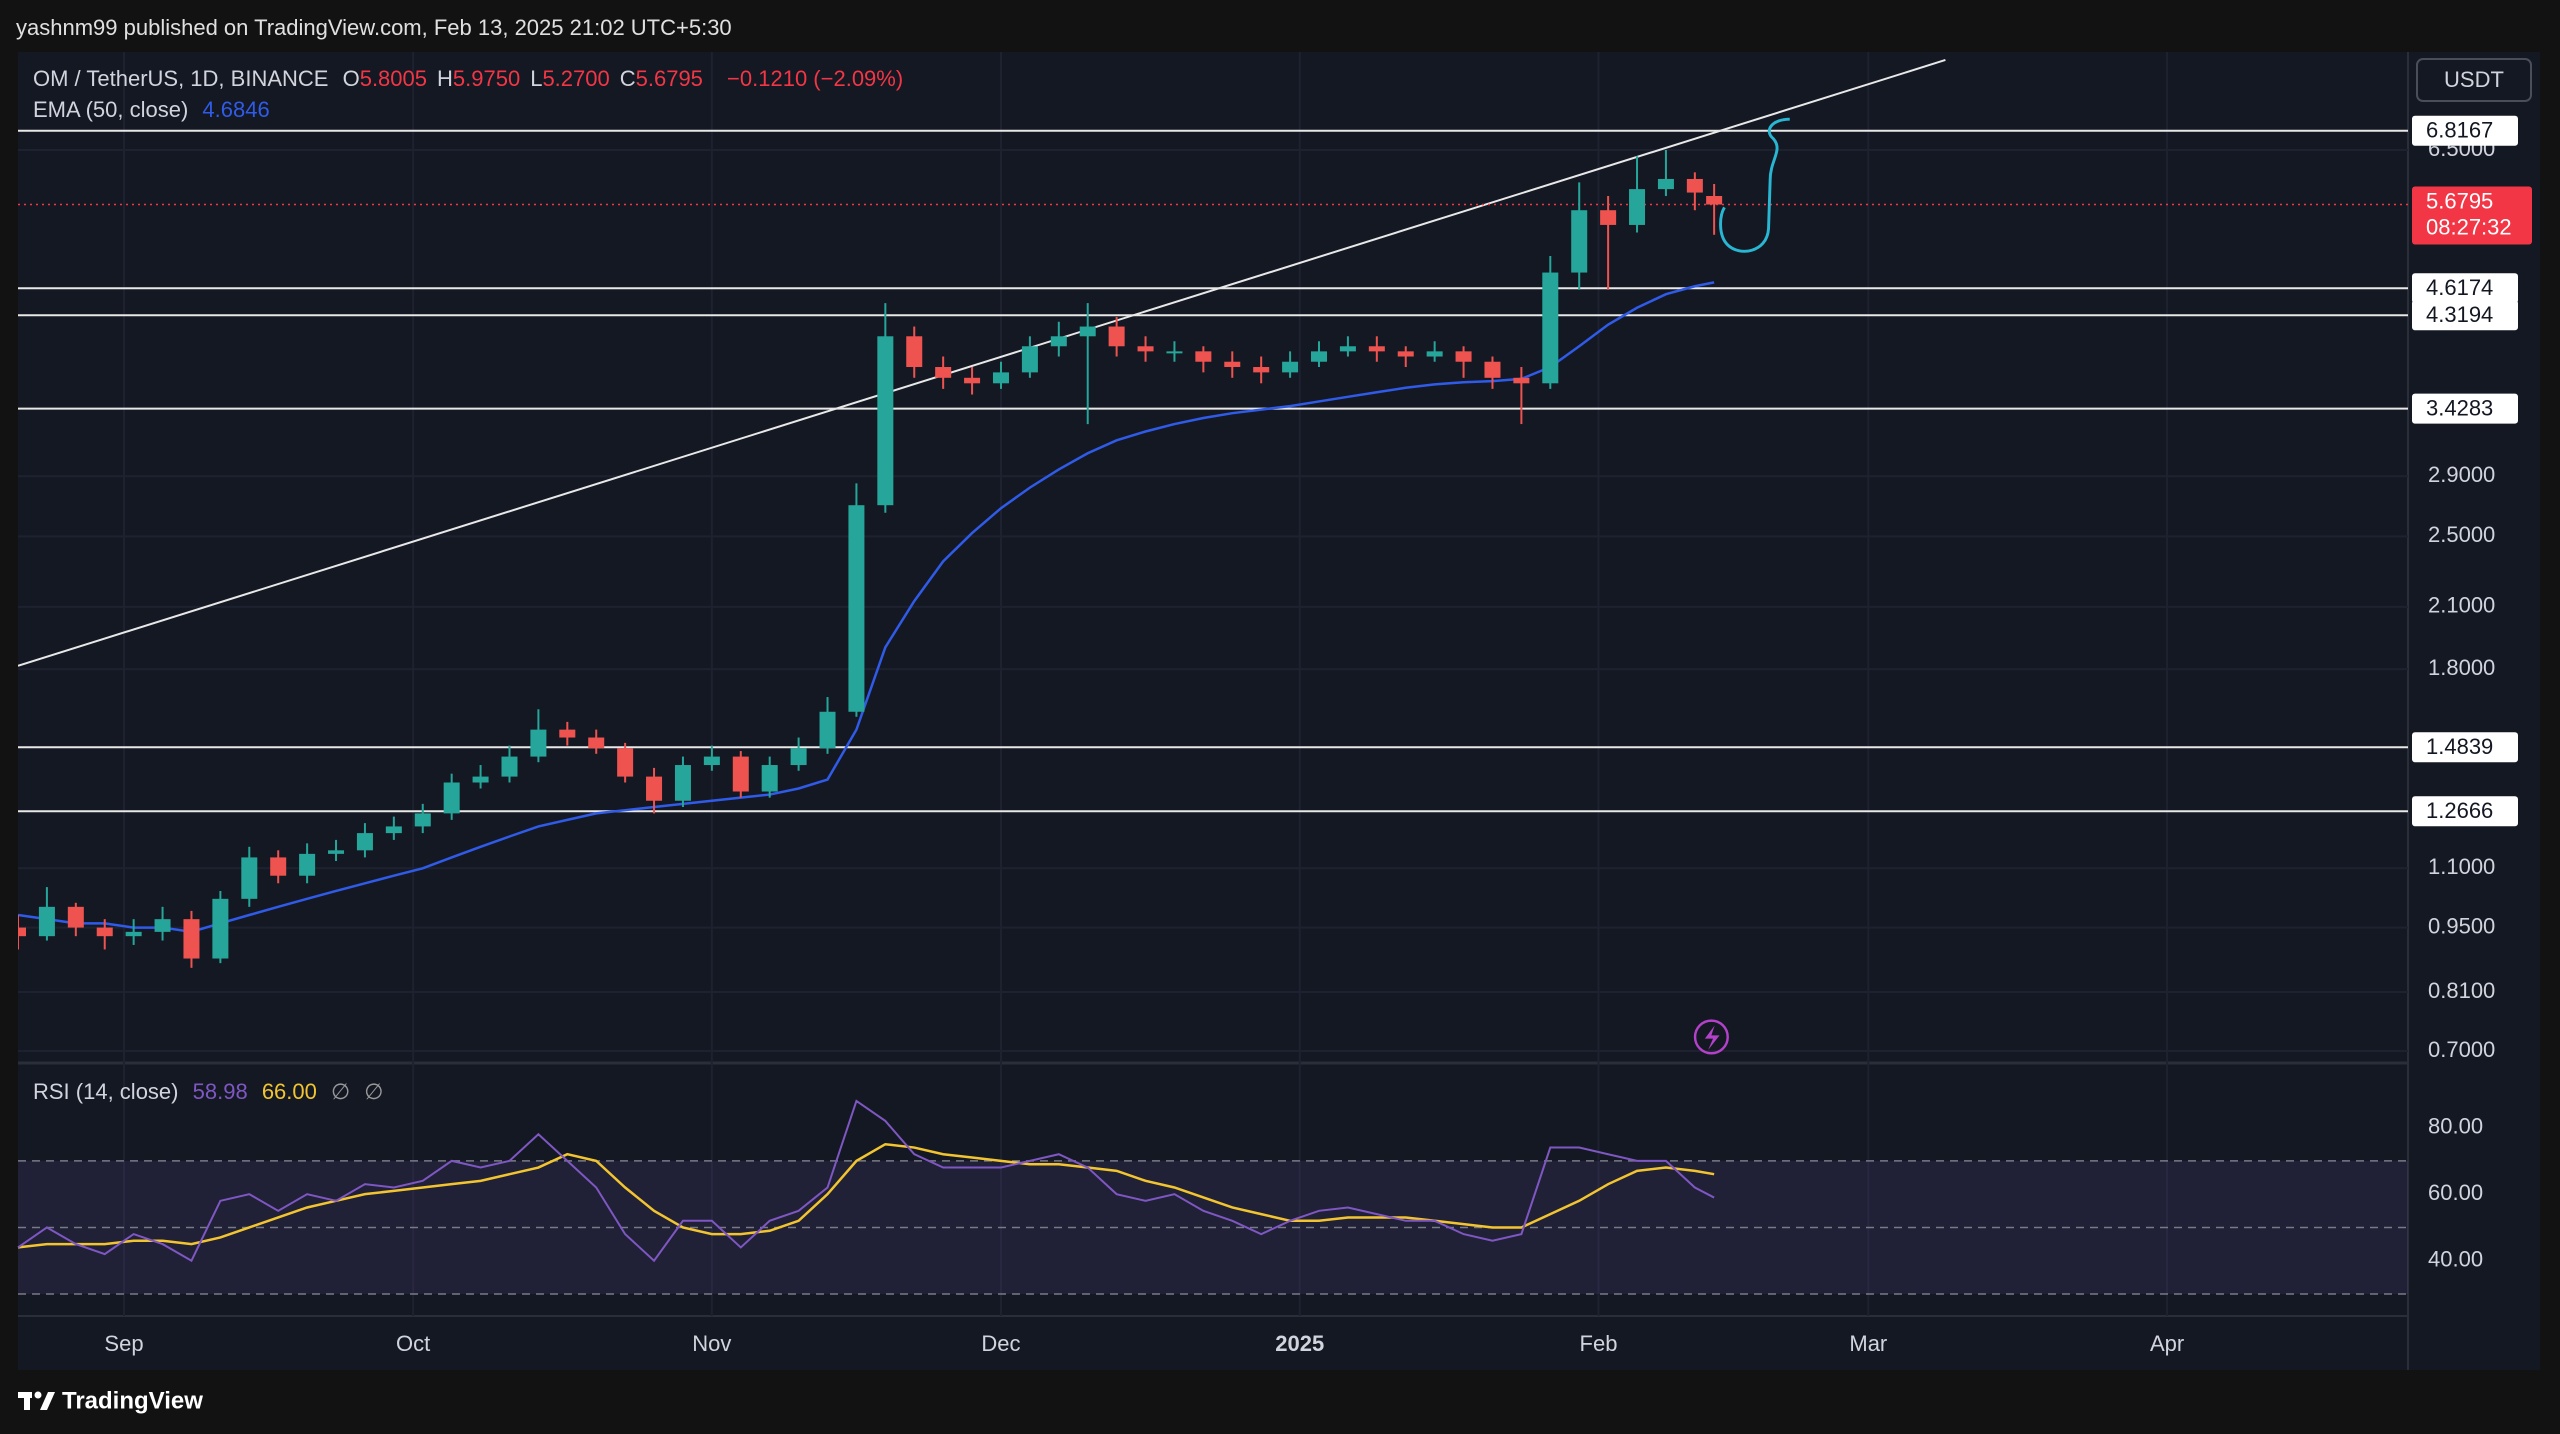 This screenshot has width=2560, height=1434. What do you see at coordinates (1299, 1343) in the screenshot?
I see `x-tick-label: 2025` at bounding box center [1299, 1343].